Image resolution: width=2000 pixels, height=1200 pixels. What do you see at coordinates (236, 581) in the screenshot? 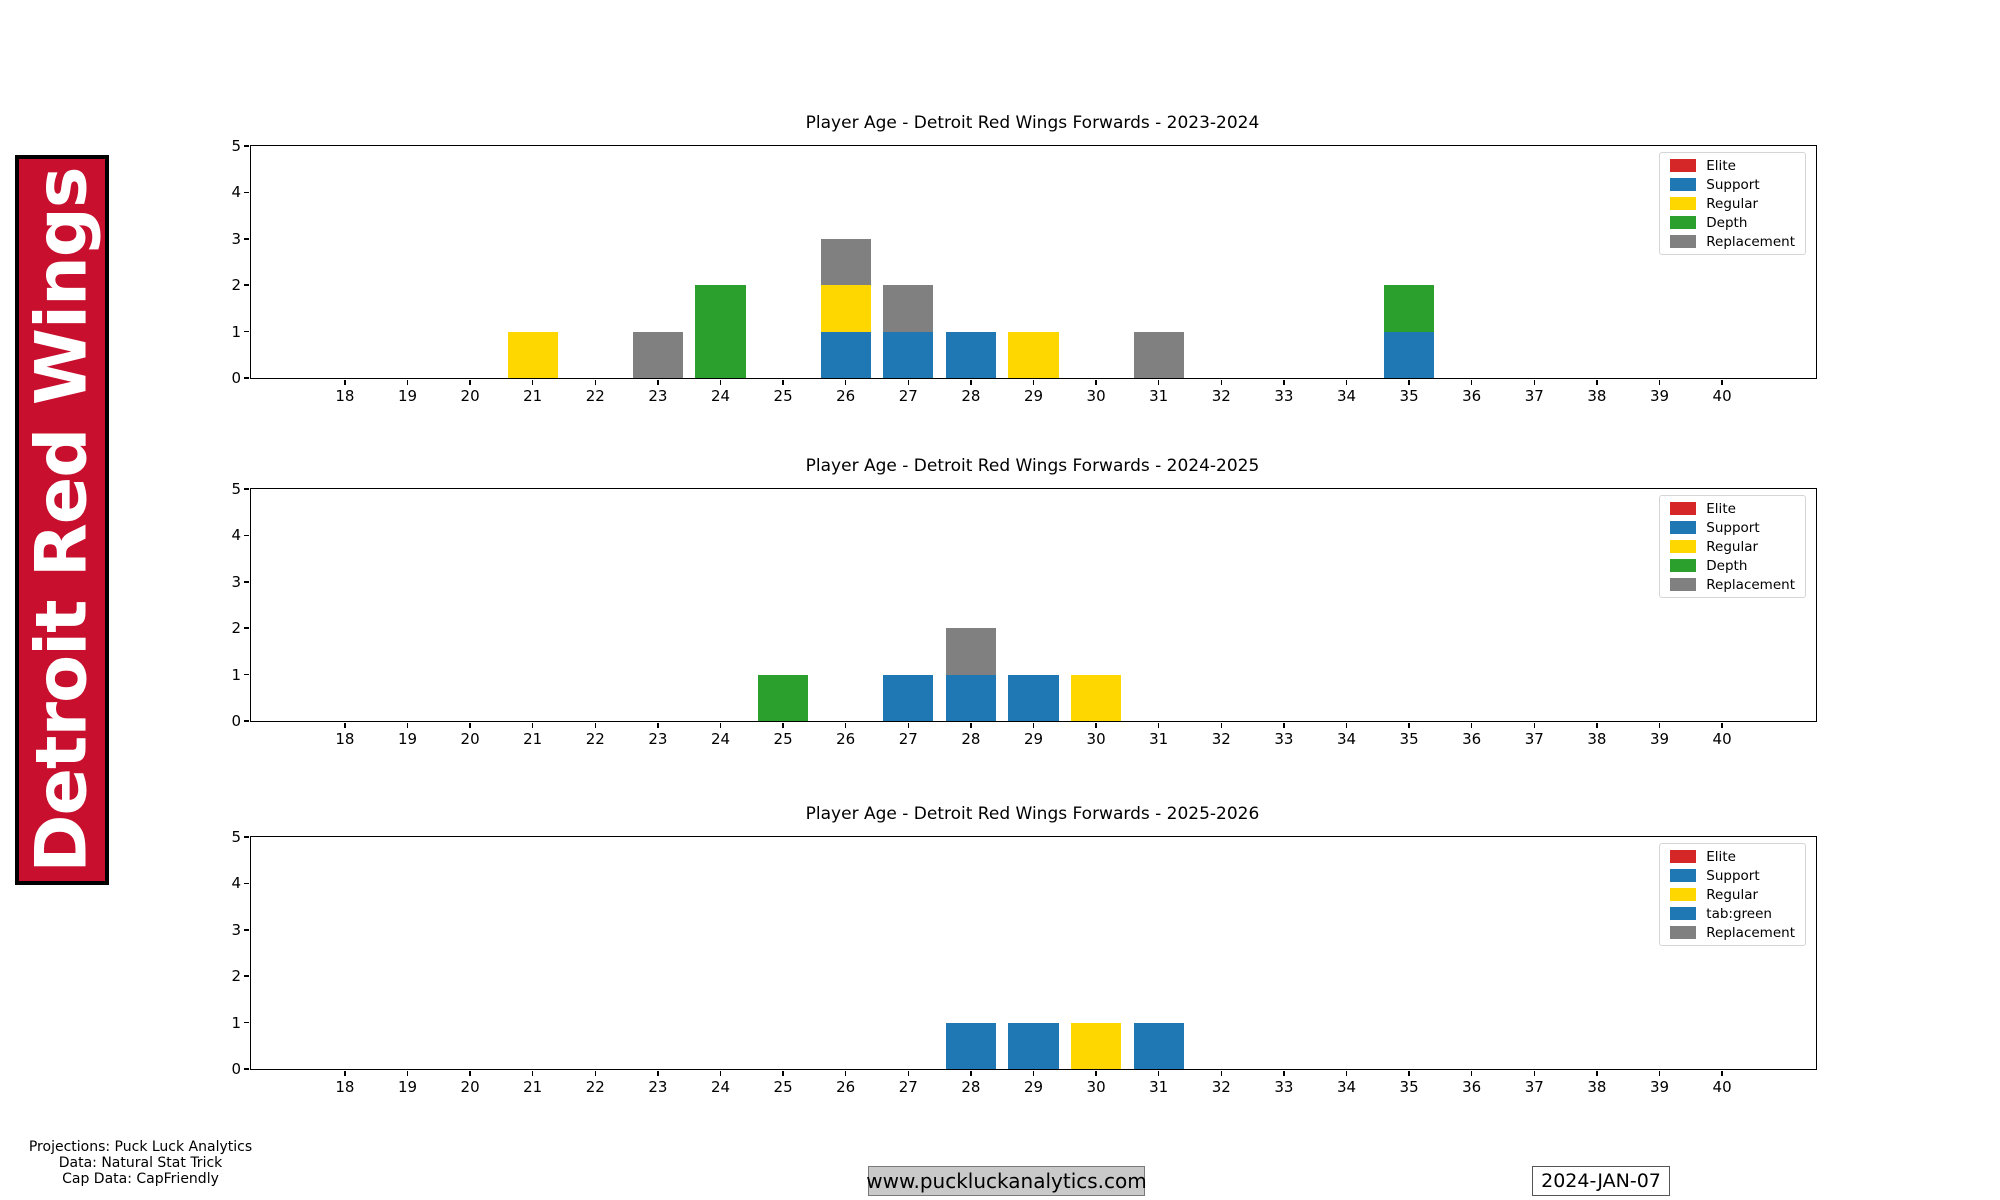
I see `y-tick-label-3: 3` at bounding box center [236, 581].